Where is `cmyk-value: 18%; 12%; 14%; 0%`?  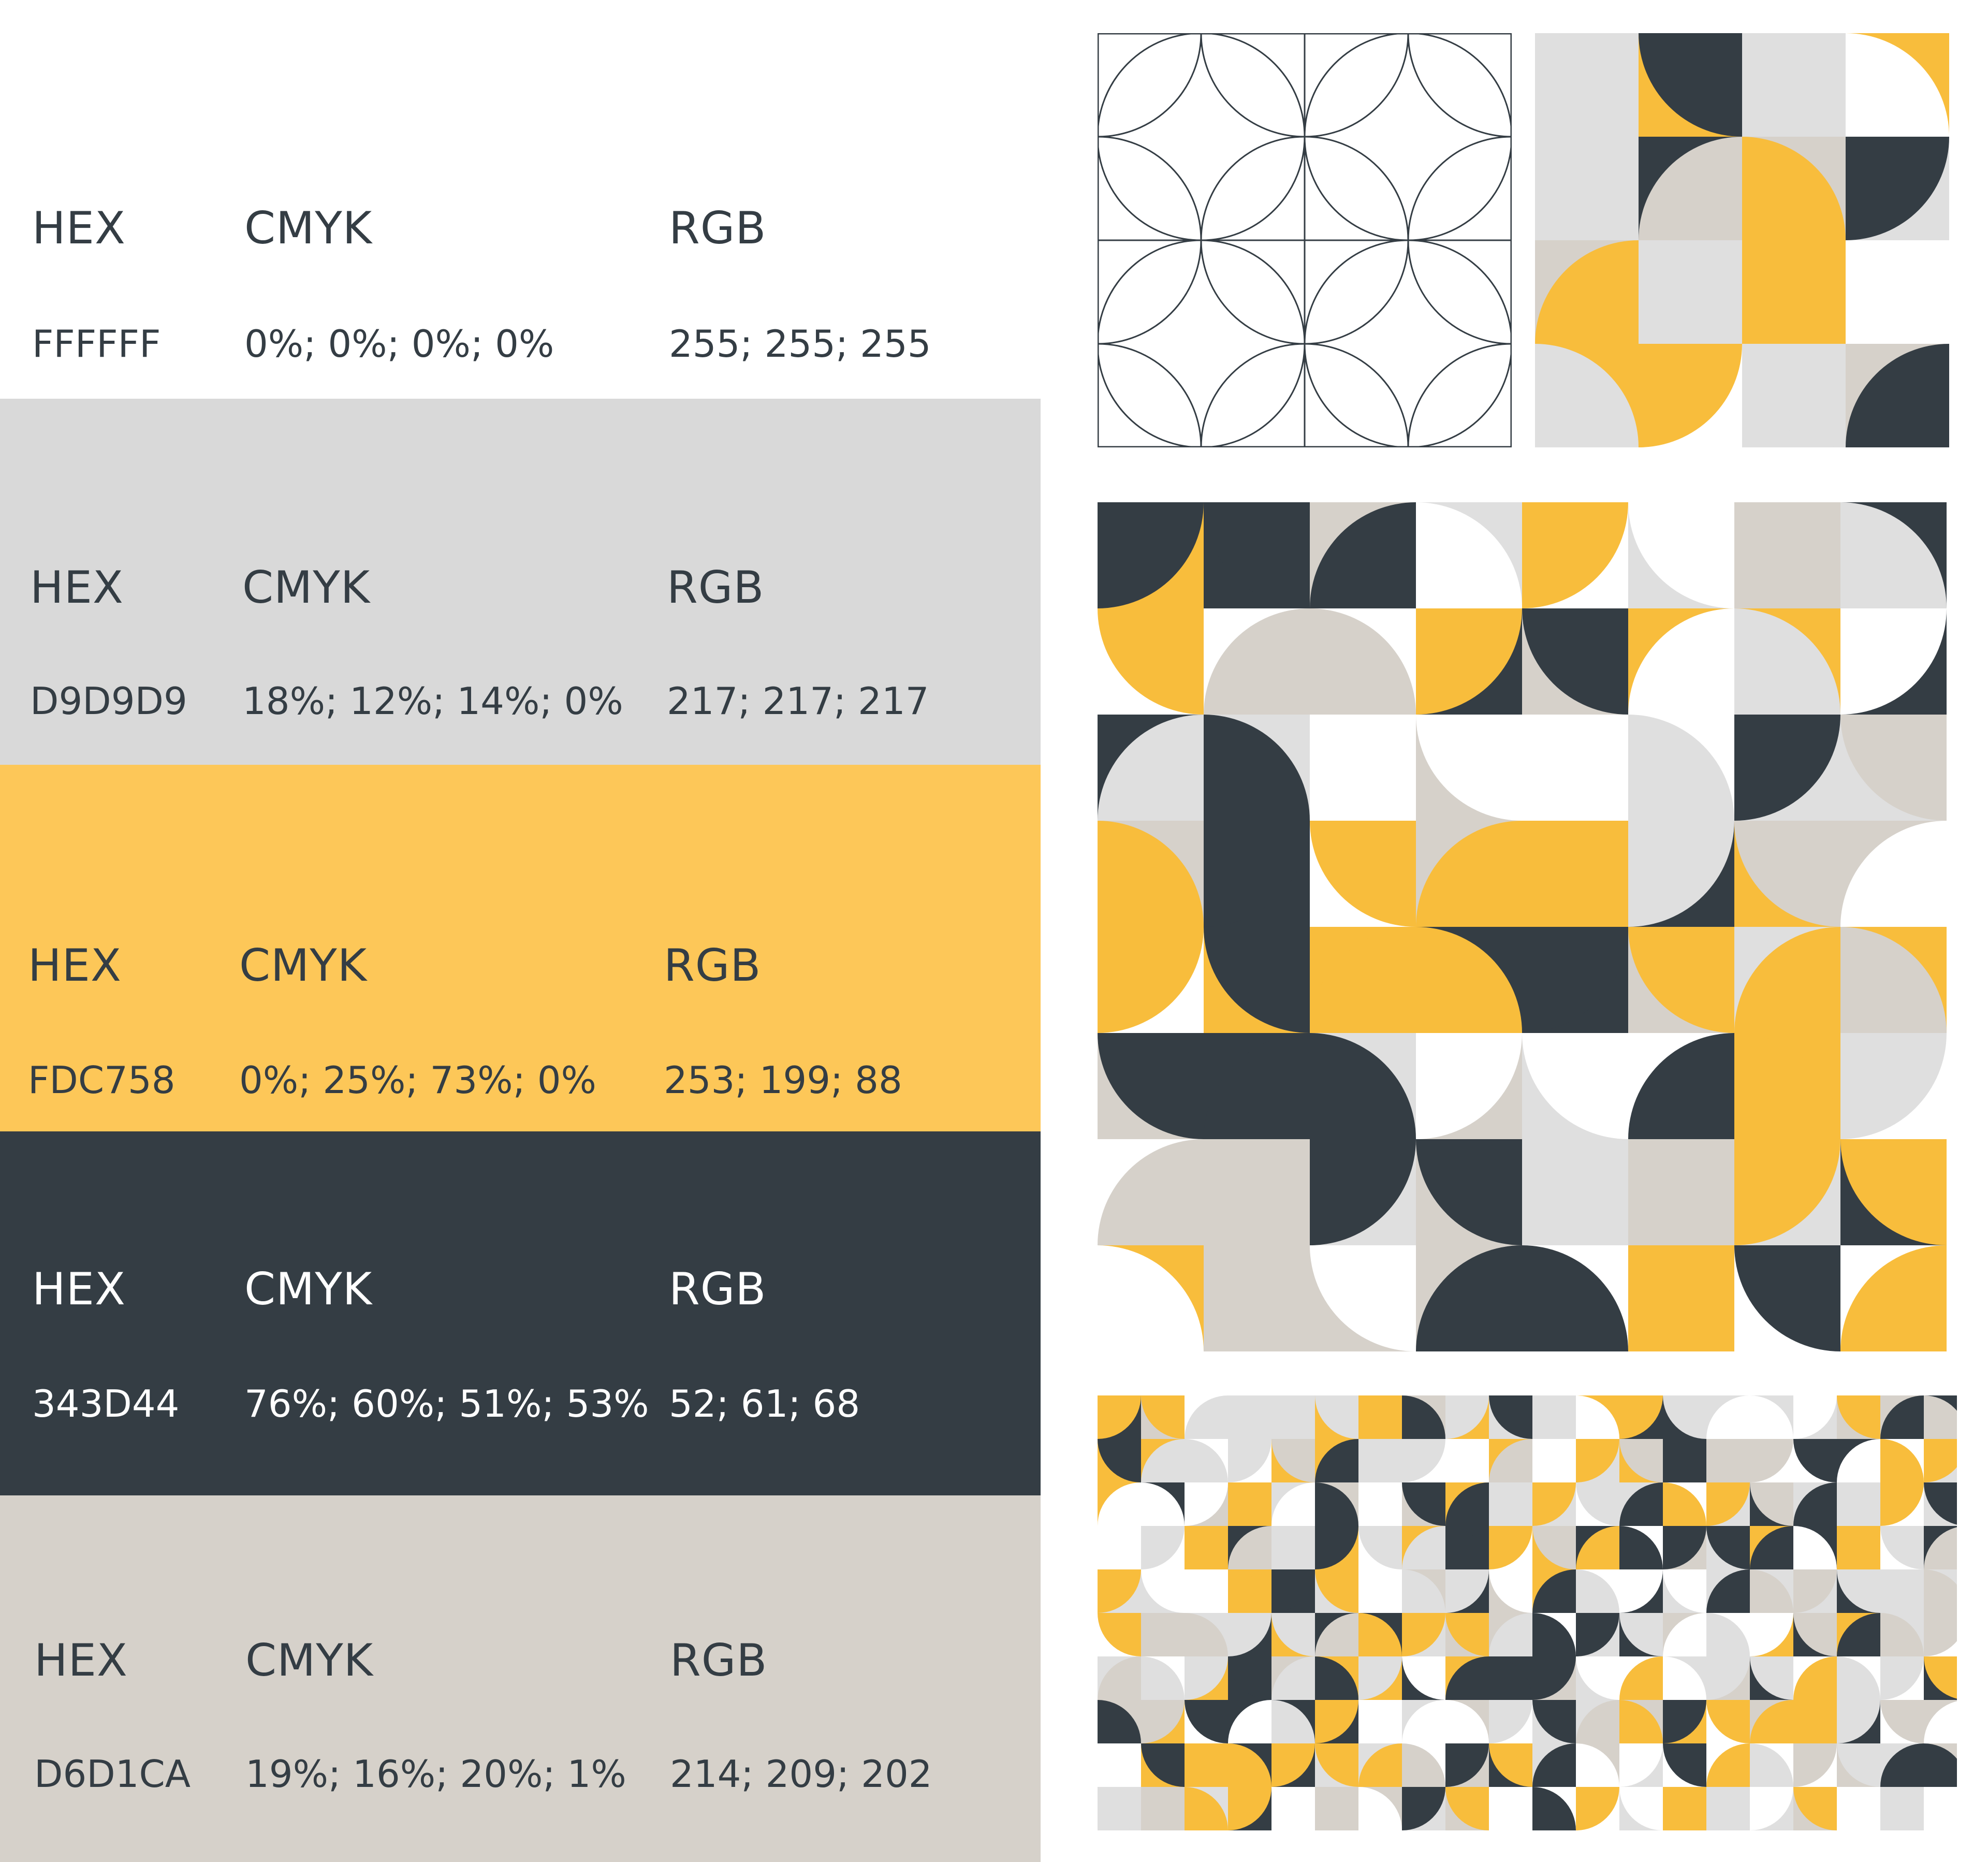 cmyk-value: 18%; 12%; 14%; 0% is located at coordinates (432, 701).